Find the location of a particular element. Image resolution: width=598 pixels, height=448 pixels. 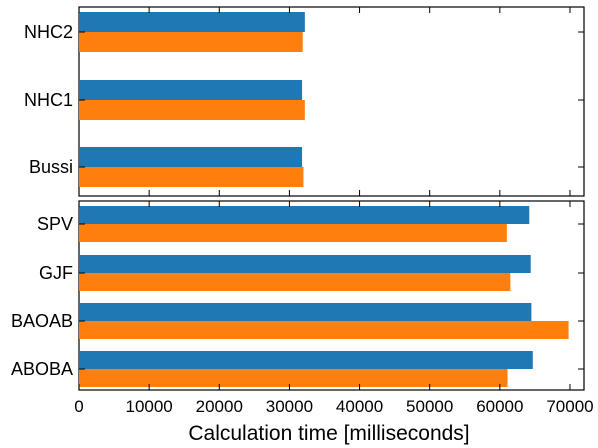

x-axis-title: Calculation time [milliseconds] is located at coordinates (328, 433).